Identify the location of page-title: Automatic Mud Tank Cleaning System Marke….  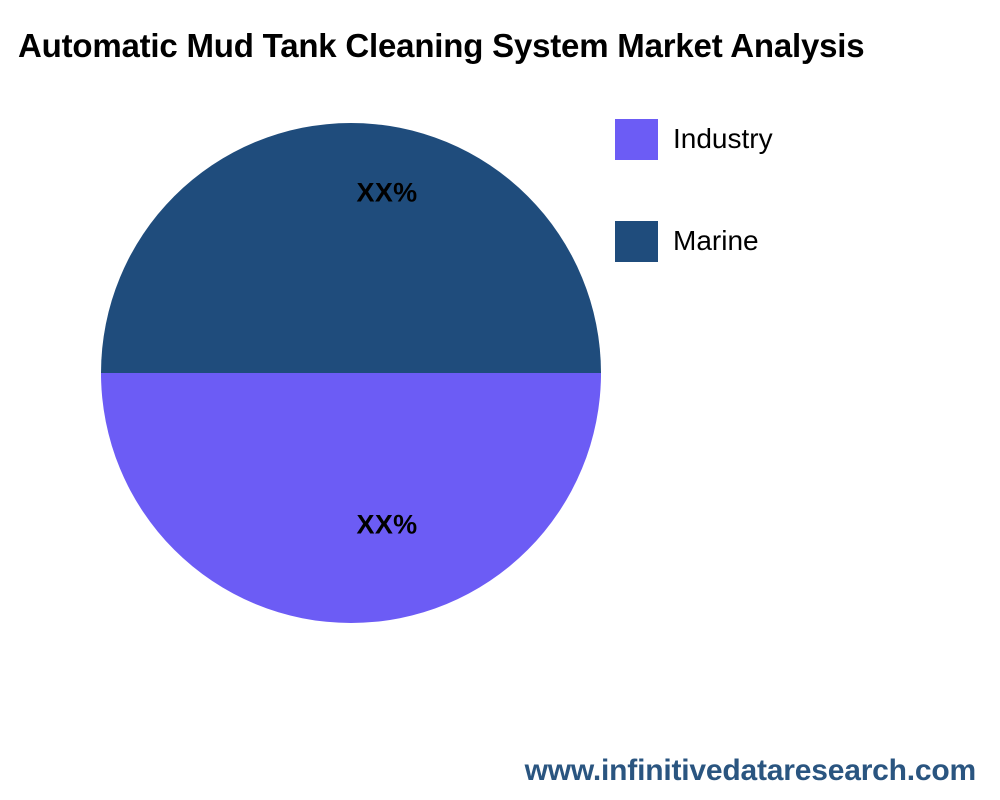
(441, 45).